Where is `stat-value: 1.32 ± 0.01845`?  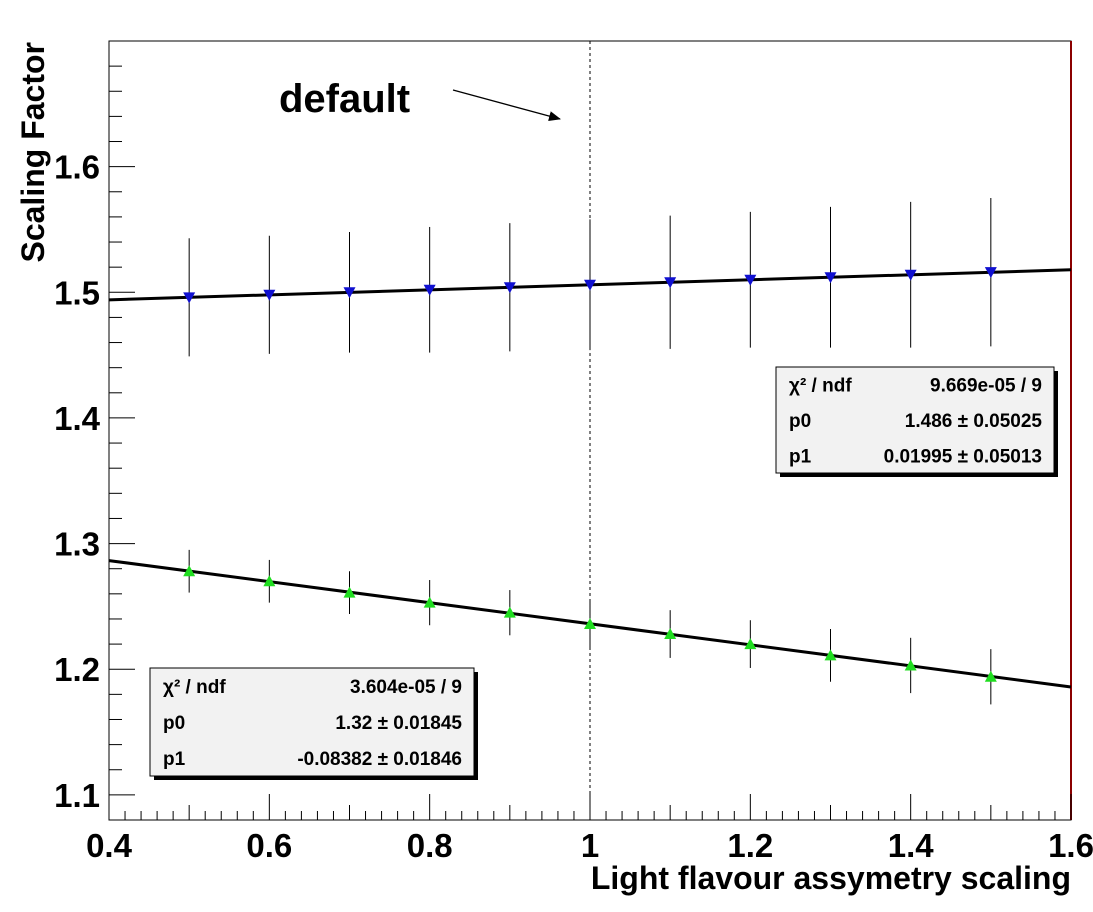
stat-value: 1.32 ± 0.01845 is located at coordinates (398, 723).